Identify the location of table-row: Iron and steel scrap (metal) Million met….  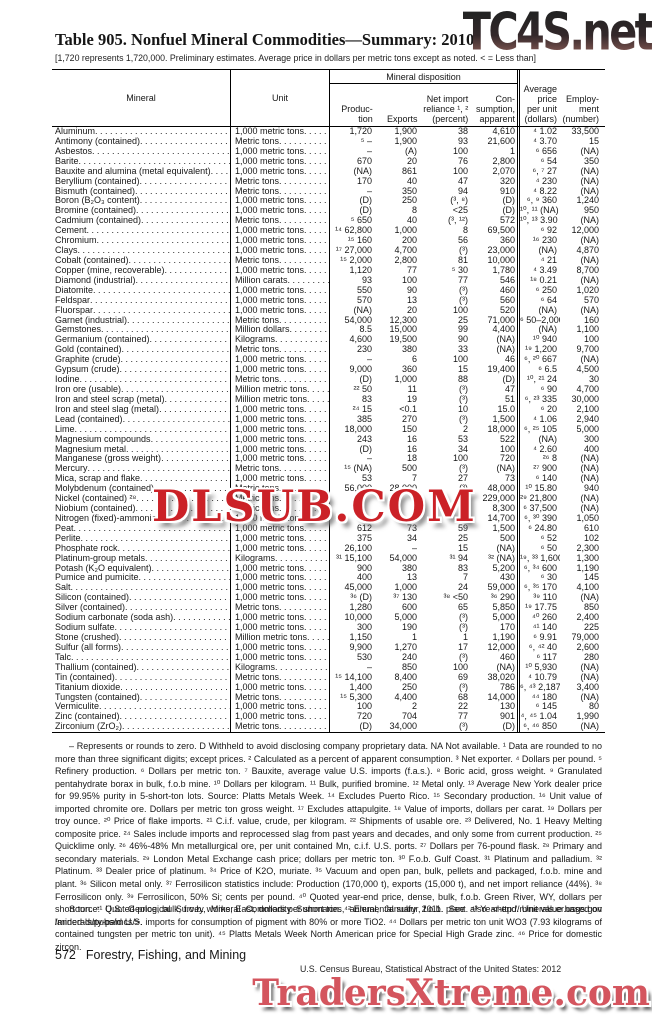
(328, 399).